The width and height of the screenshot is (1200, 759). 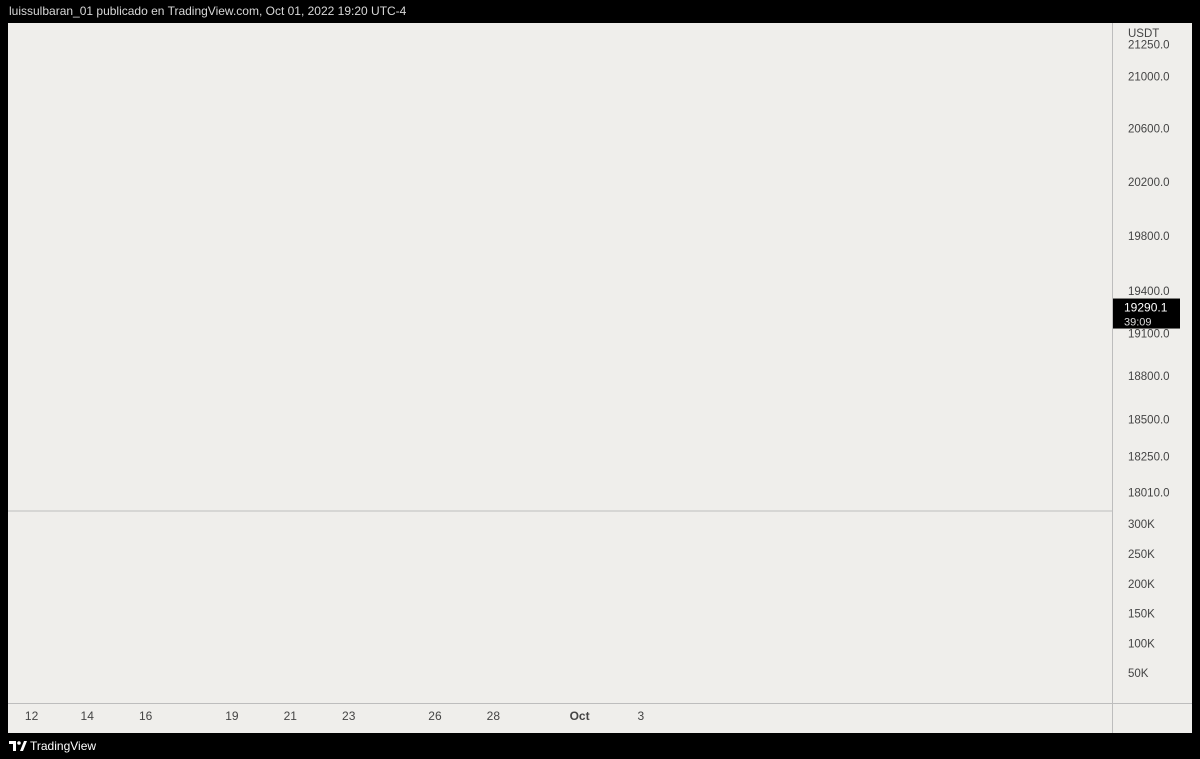 I want to click on price-tick-label: 18010.0, so click(x=1149, y=493).